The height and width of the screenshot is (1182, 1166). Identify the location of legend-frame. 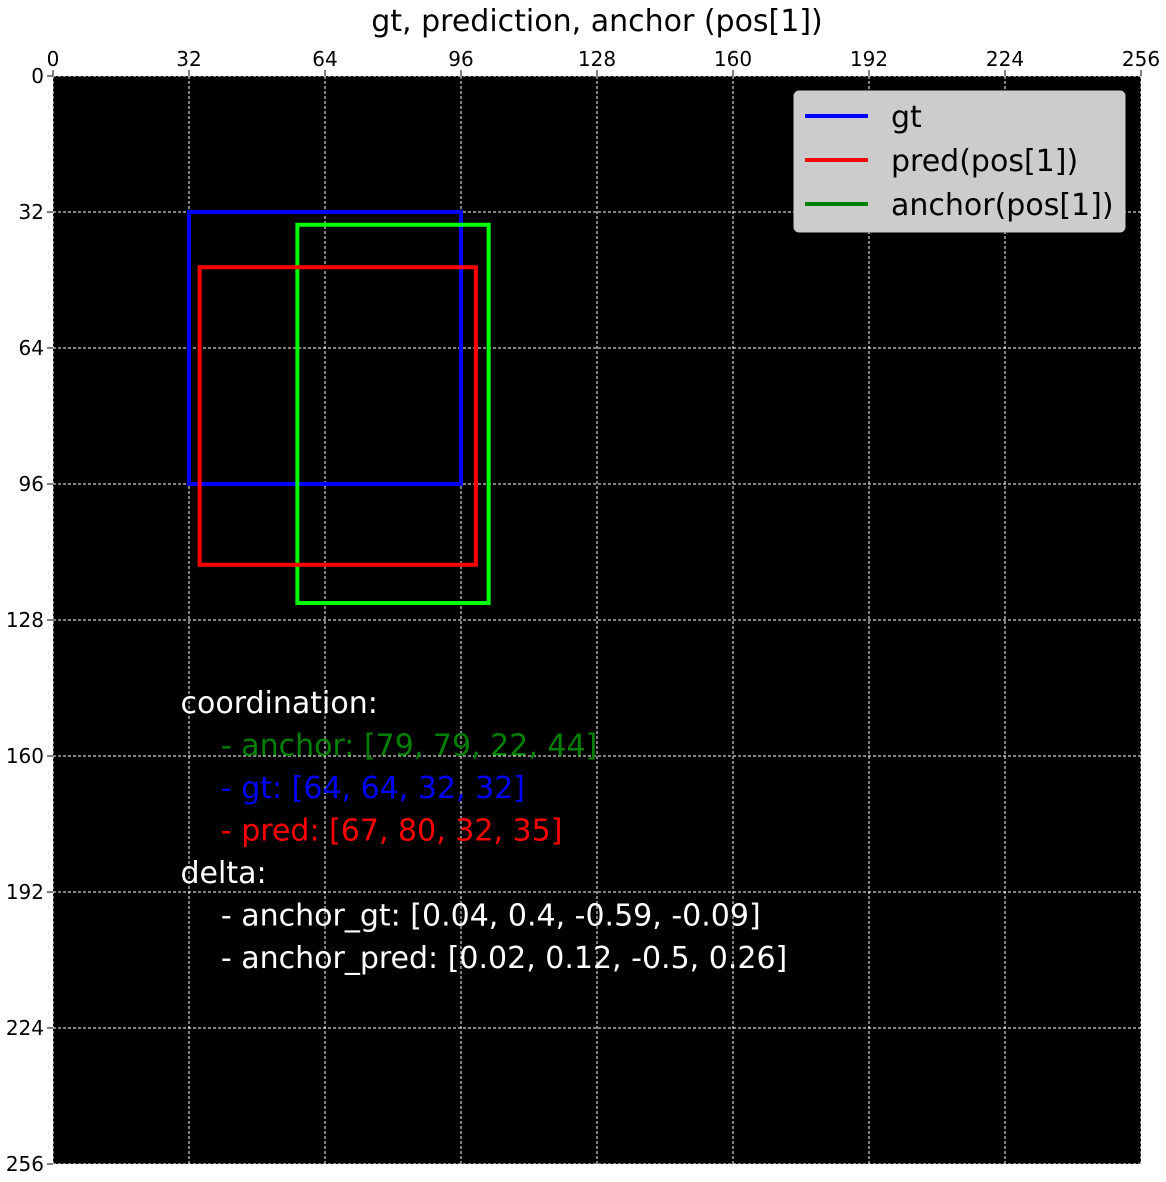
(959, 161).